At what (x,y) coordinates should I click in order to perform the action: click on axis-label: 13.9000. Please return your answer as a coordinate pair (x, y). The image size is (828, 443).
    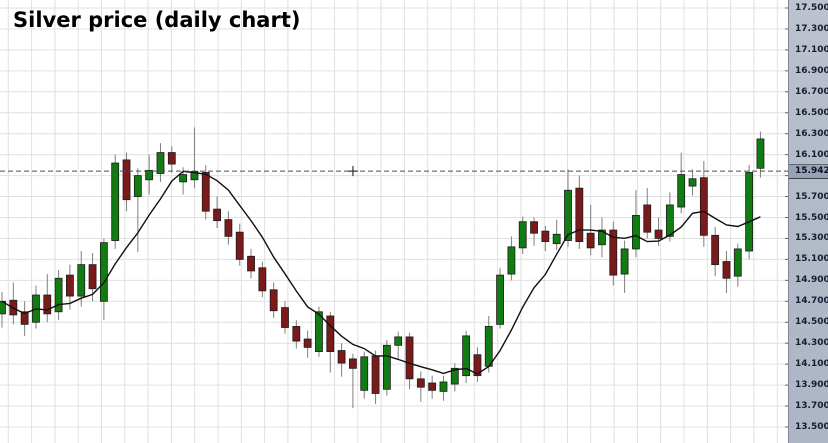
    Looking at the image, I should click on (811, 385).